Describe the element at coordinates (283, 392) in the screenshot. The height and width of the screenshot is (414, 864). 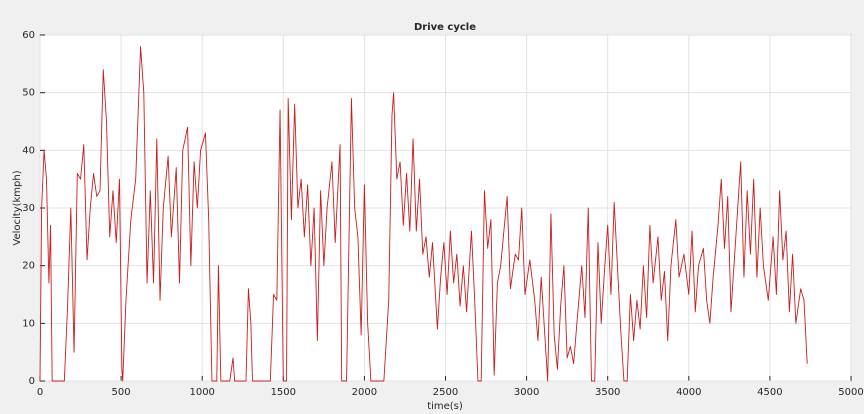
I see `x-tick-label: 1500` at that location.